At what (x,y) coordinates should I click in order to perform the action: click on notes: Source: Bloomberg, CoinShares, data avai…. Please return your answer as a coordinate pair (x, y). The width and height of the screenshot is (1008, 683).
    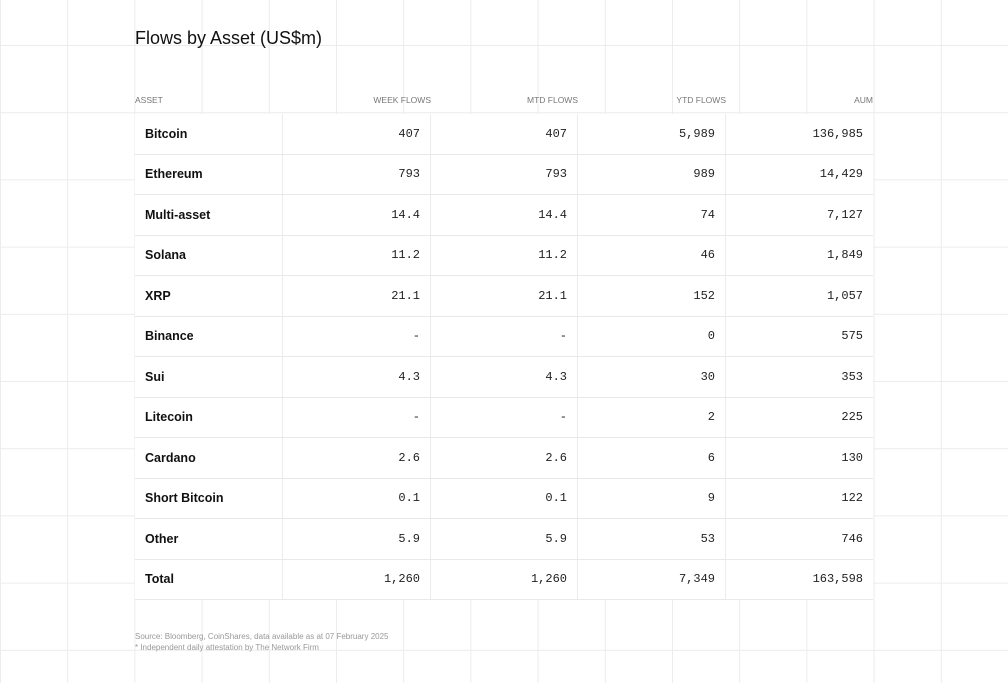
    Looking at the image, I should click on (261, 642).